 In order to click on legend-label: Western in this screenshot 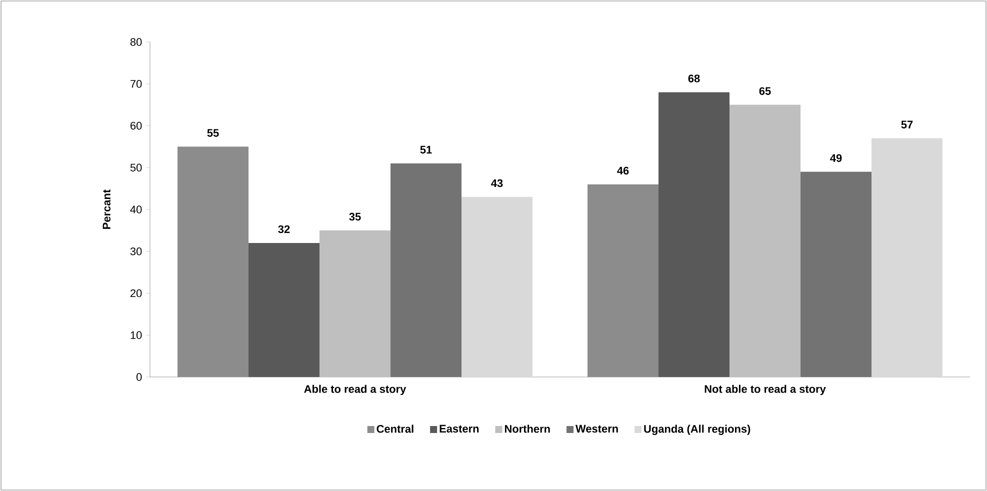, I will do `click(597, 428)`.